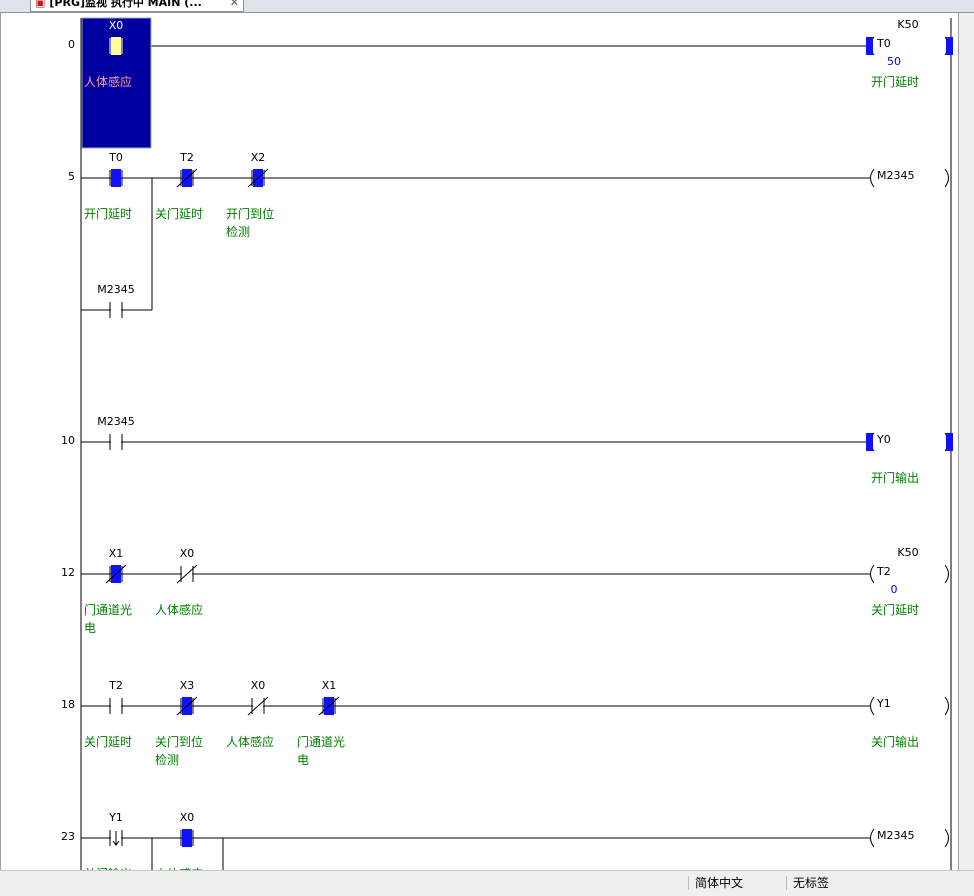 This screenshot has width=974, height=896. I want to click on contact-label: X3, so click(187, 685).